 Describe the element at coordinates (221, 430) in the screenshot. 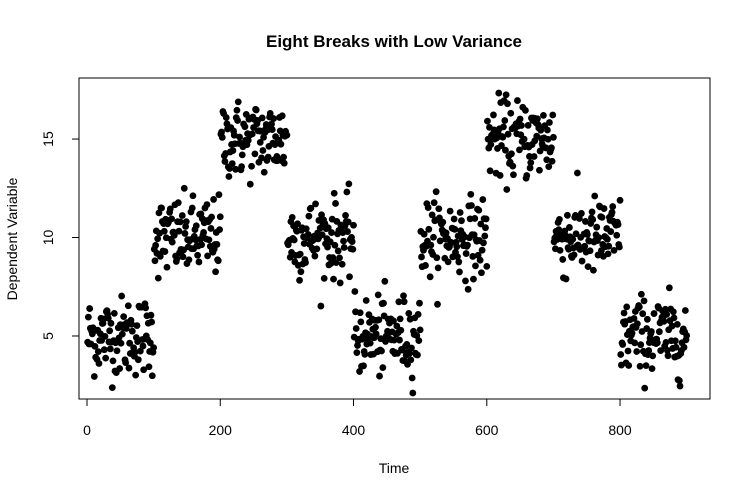

I see `x-tick-label: 200` at that location.